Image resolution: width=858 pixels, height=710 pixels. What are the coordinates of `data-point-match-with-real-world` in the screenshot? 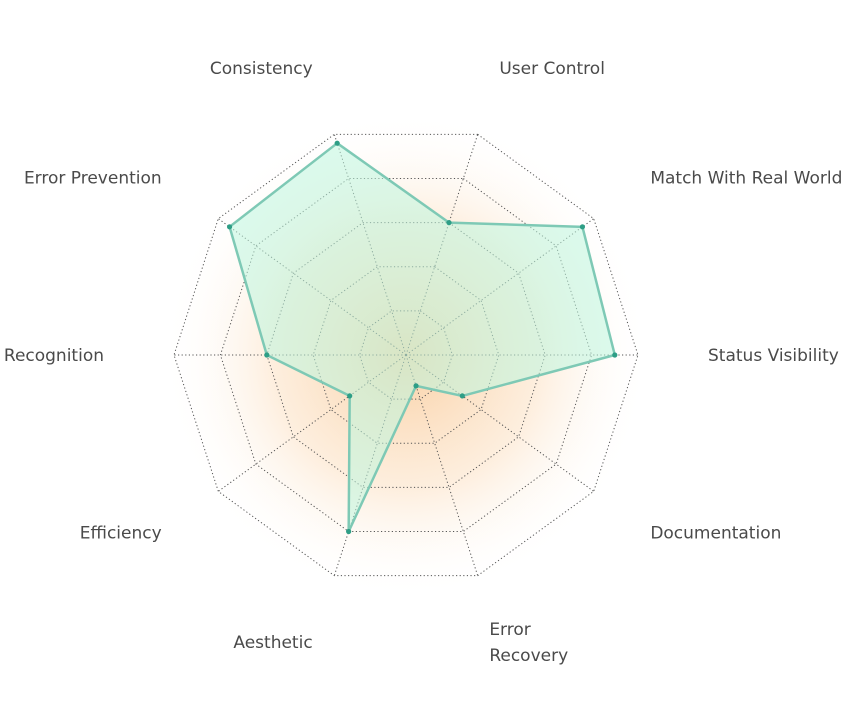 It's located at (582, 227).